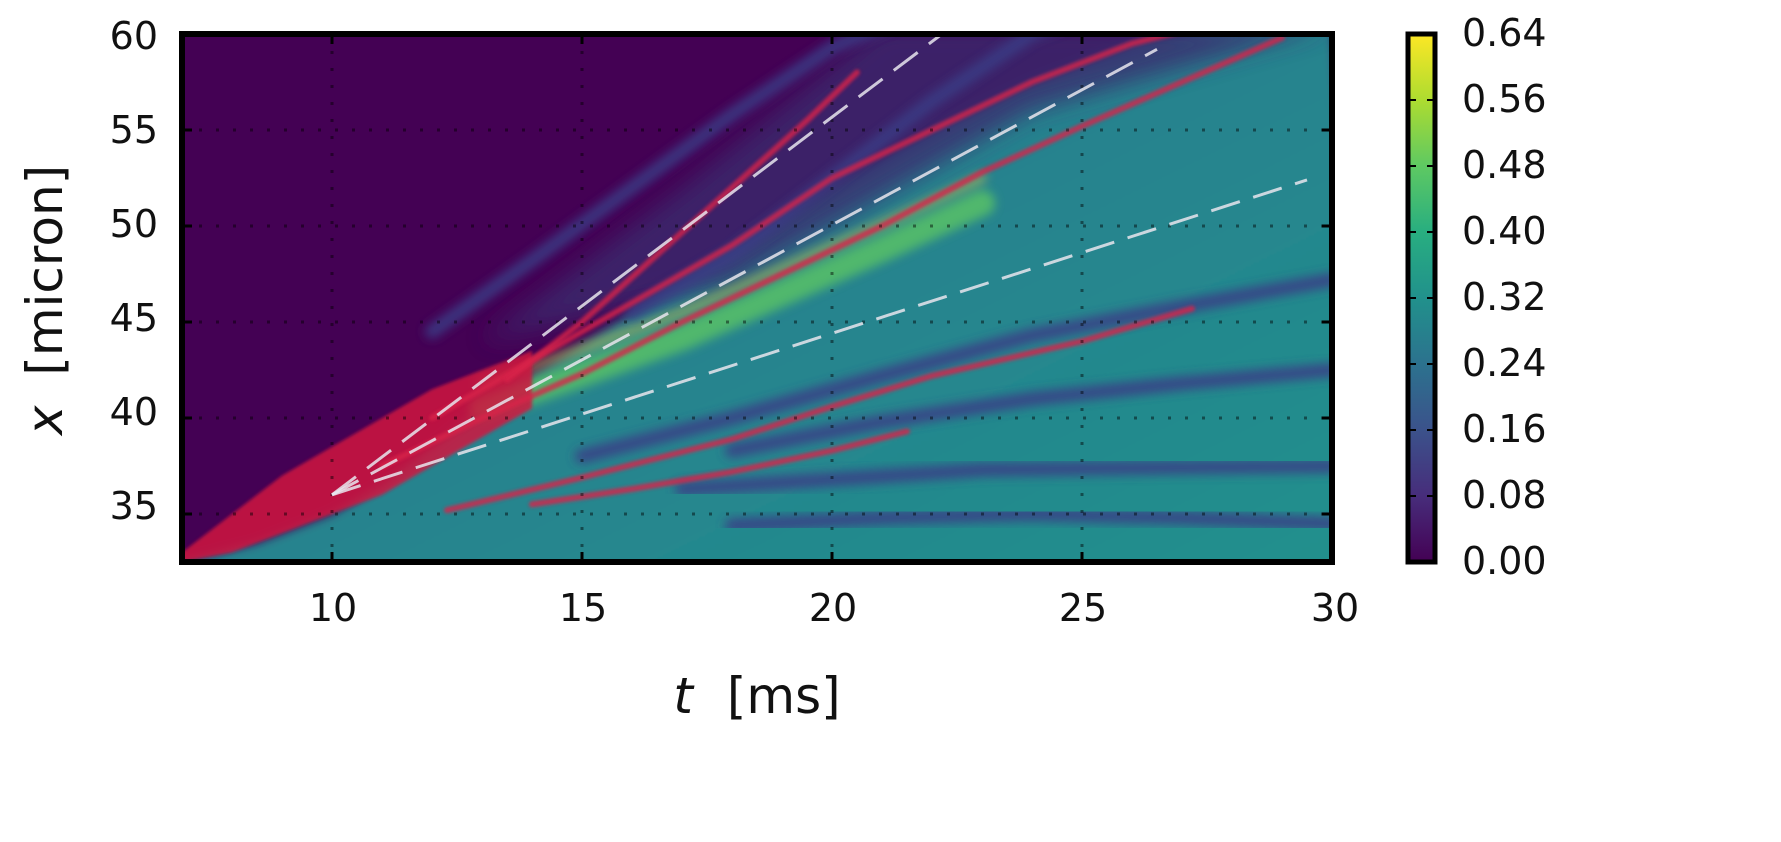 This screenshot has width=1781, height=842. I want to click on colorbar-tick-label: 0.40, so click(1504, 231).